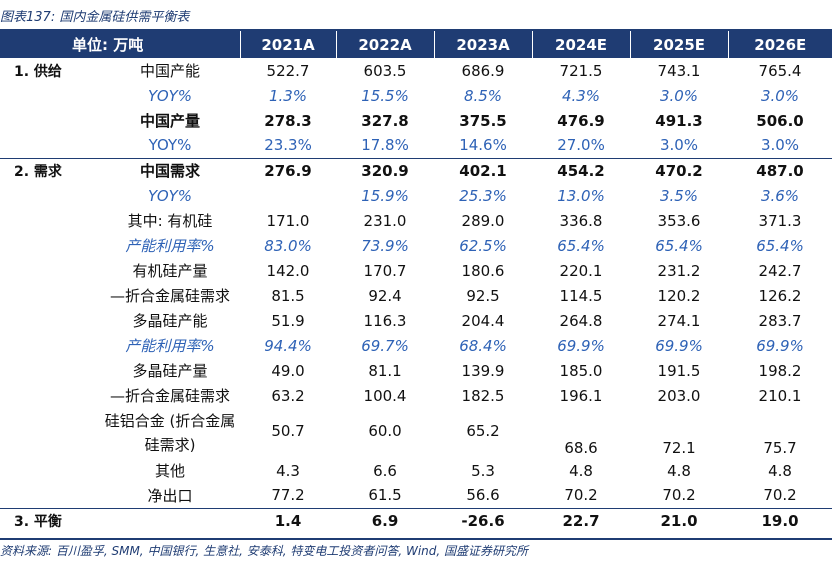  Describe the element at coordinates (288, 220) in the screenshot. I see `table-cell: 171.0` at that location.